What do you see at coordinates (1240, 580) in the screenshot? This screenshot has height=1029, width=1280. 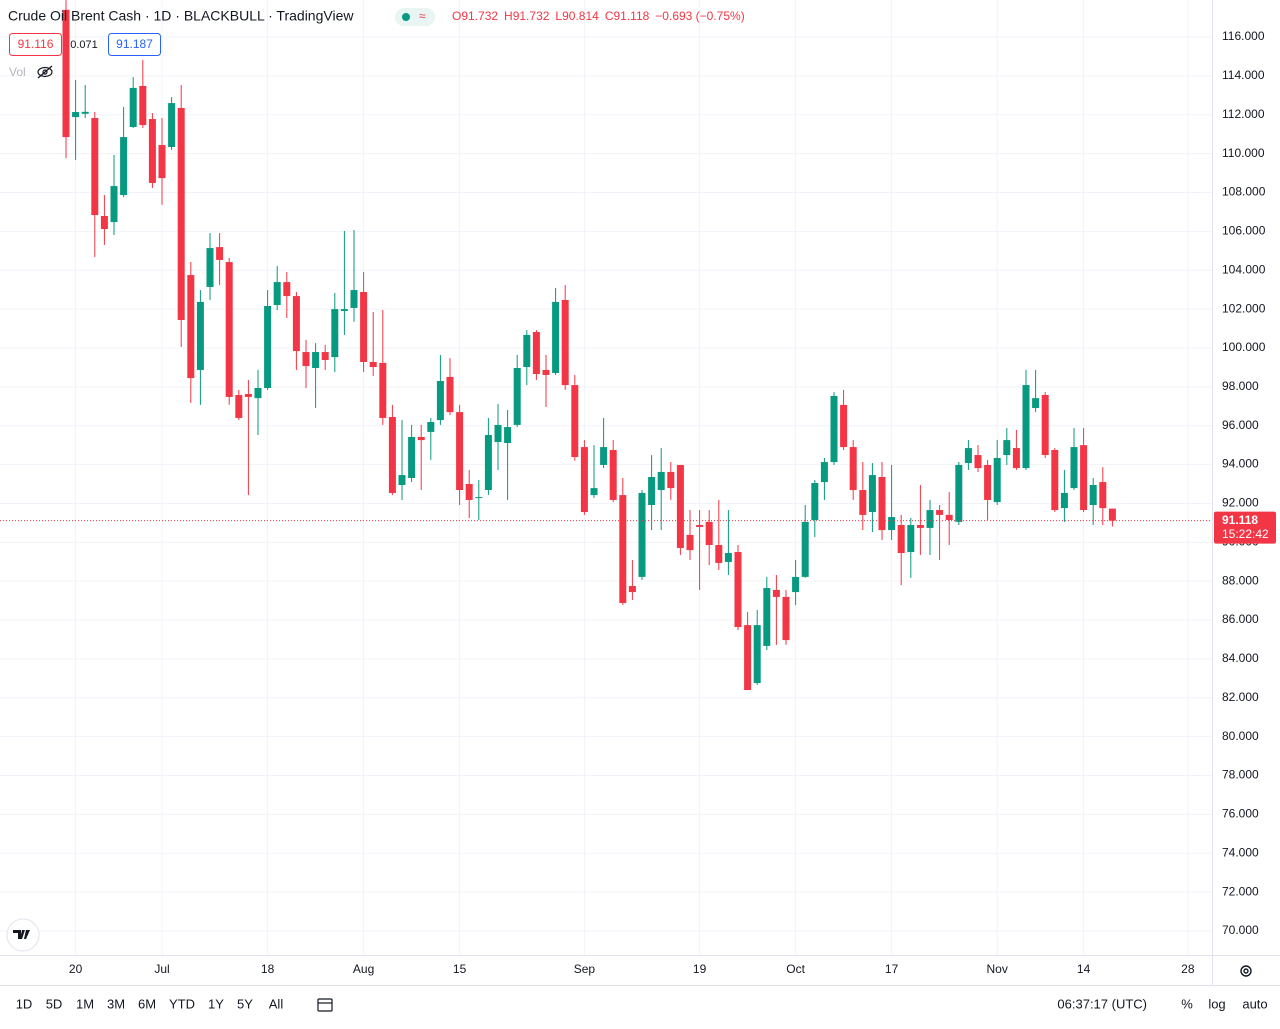 I see `y-tick-label: 88.000` at bounding box center [1240, 580].